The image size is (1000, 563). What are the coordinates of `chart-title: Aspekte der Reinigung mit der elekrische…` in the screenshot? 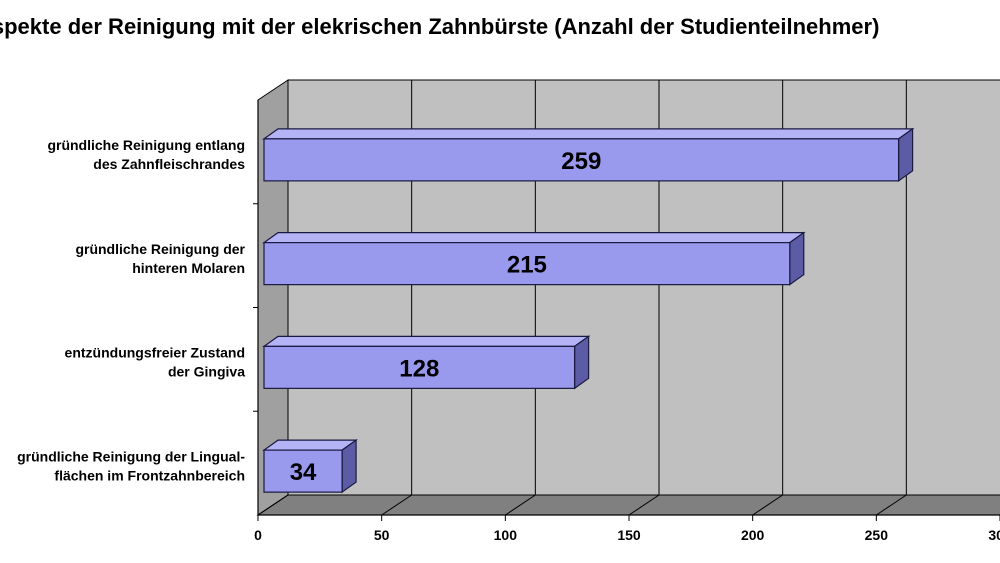 It's located at (440, 26).